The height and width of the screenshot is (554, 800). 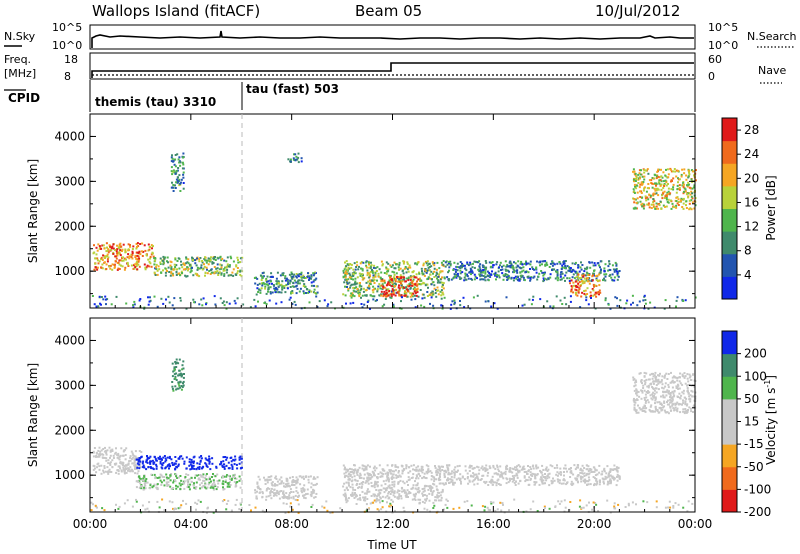 What do you see at coordinates (69, 181) in the screenshot?
I see `y-tick-label: 3000` at bounding box center [69, 181].